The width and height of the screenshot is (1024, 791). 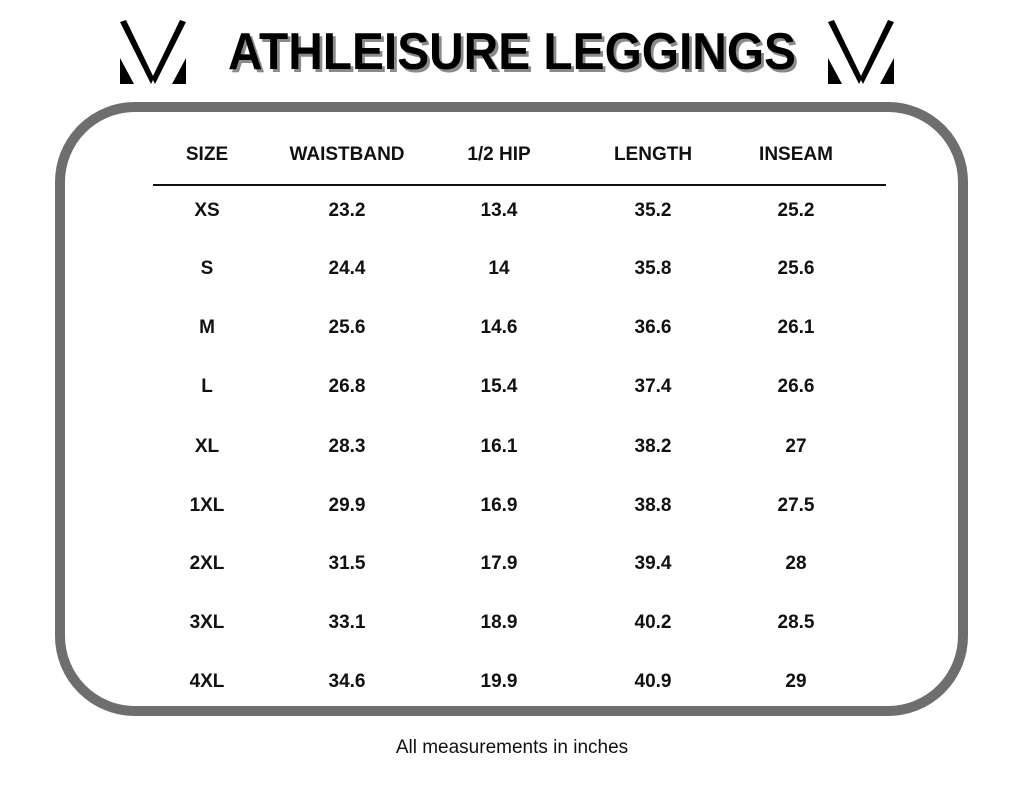 I want to click on cell-length: 35.2, so click(x=653, y=210).